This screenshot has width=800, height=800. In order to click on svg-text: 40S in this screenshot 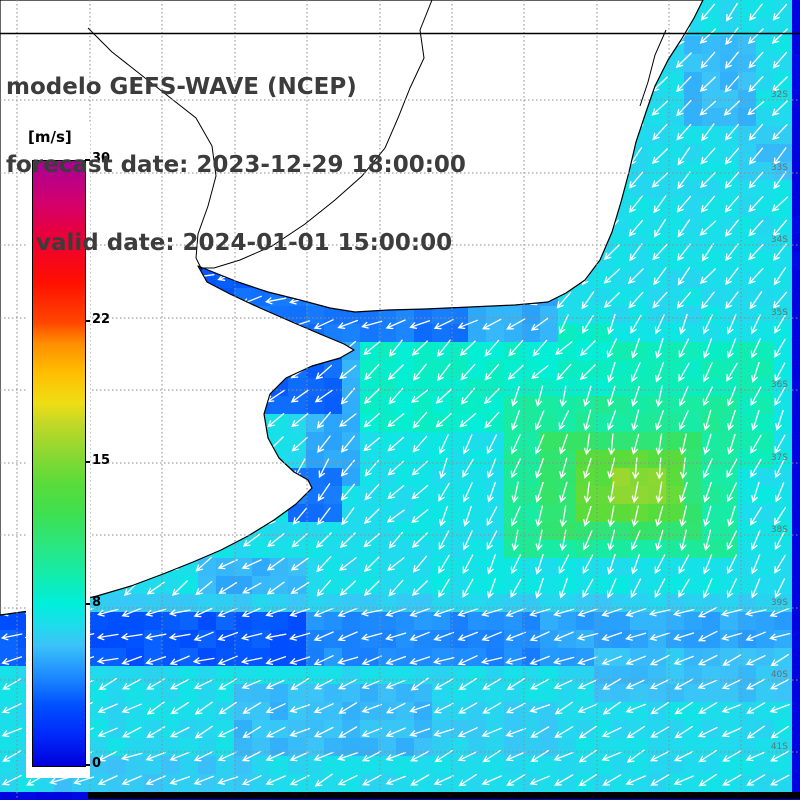, I will do `click(779, 675)`.